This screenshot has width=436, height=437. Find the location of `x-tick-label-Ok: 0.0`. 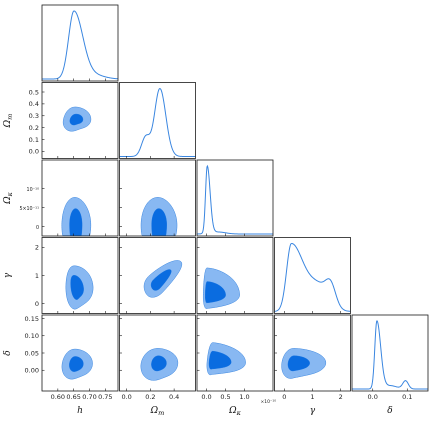

x-tick-label-Ok: 0.0 is located at coordinates (206, 397).